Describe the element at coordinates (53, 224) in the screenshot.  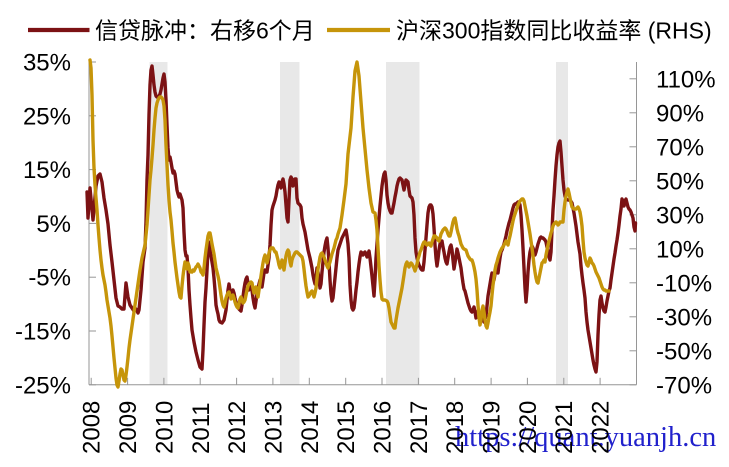
I see `svg-text: 5%` at that location.